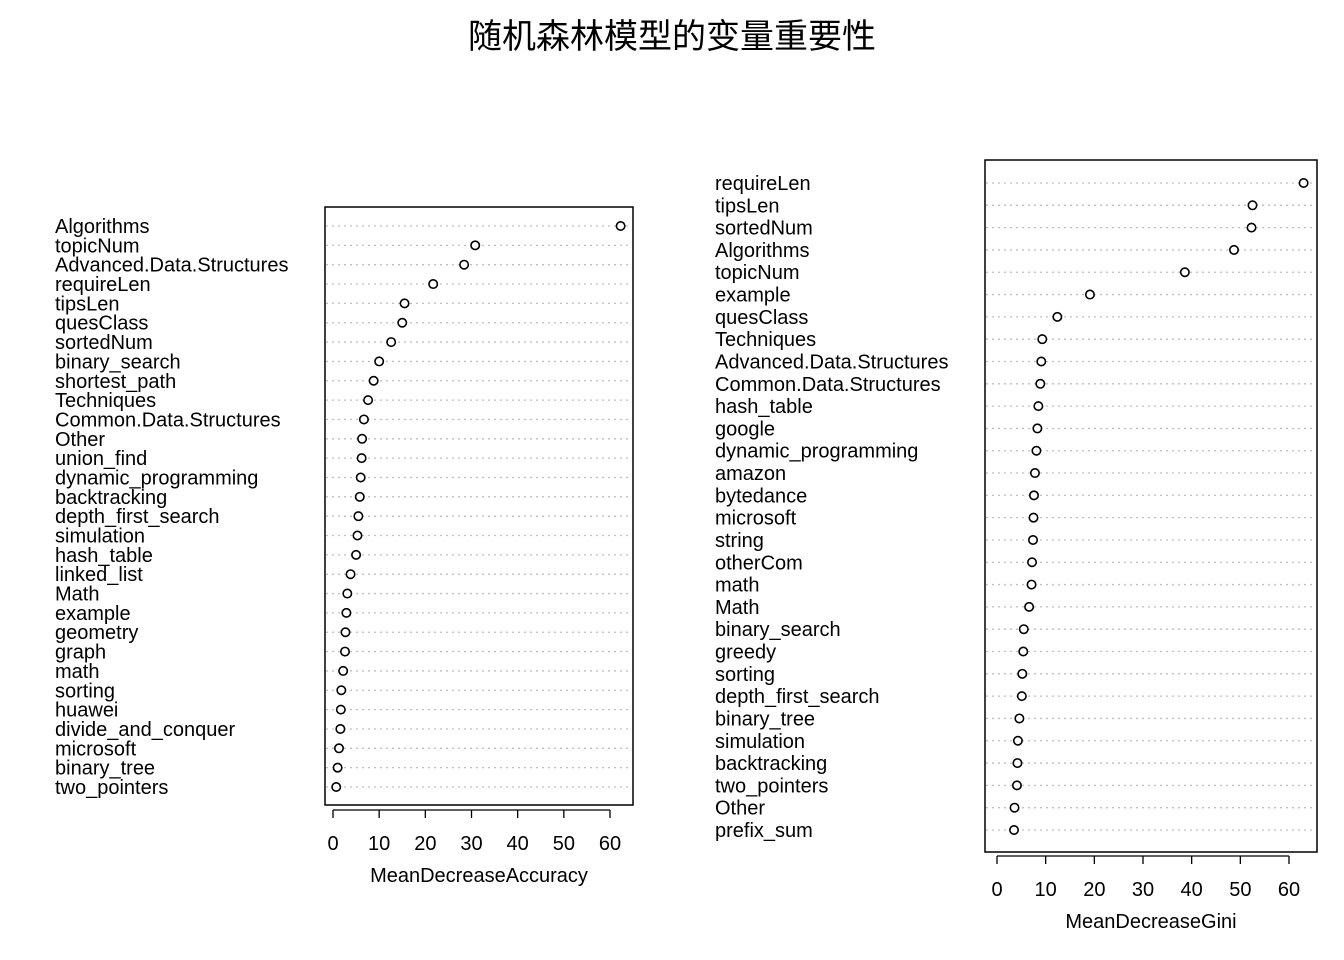 The image size is (1344, 960). I want to click on gini-tick-label: 60, so click(1289, 890).